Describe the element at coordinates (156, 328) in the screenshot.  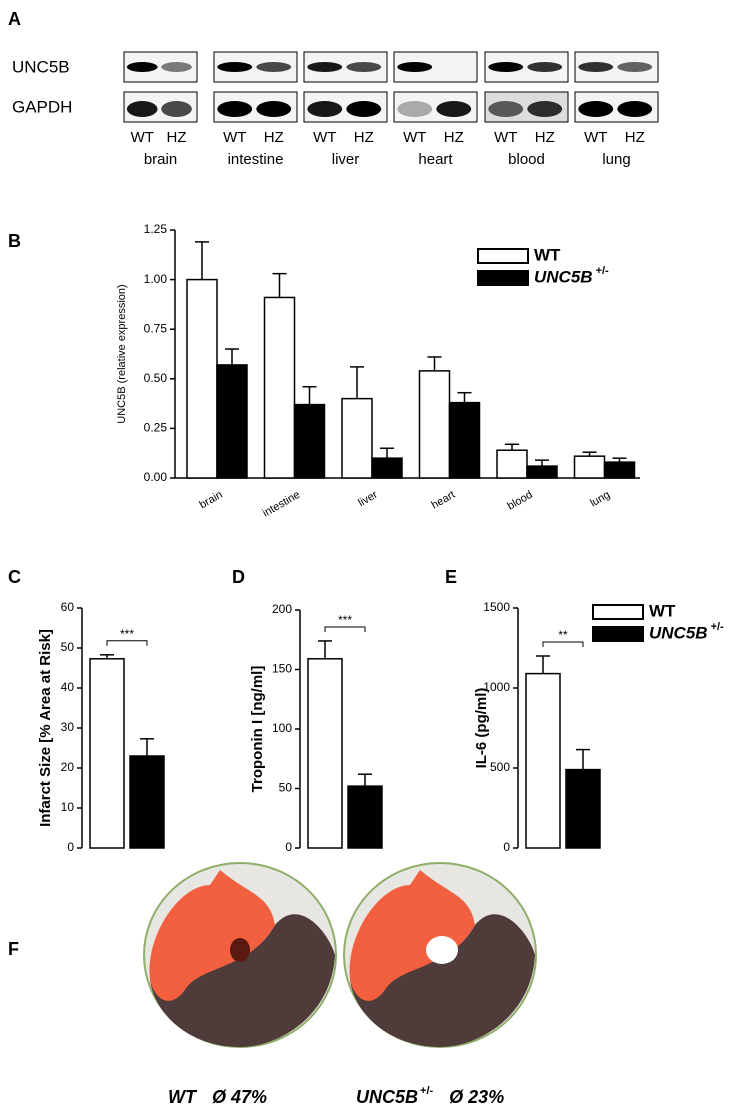
I see `y-tick-label: 0.75` at that location.